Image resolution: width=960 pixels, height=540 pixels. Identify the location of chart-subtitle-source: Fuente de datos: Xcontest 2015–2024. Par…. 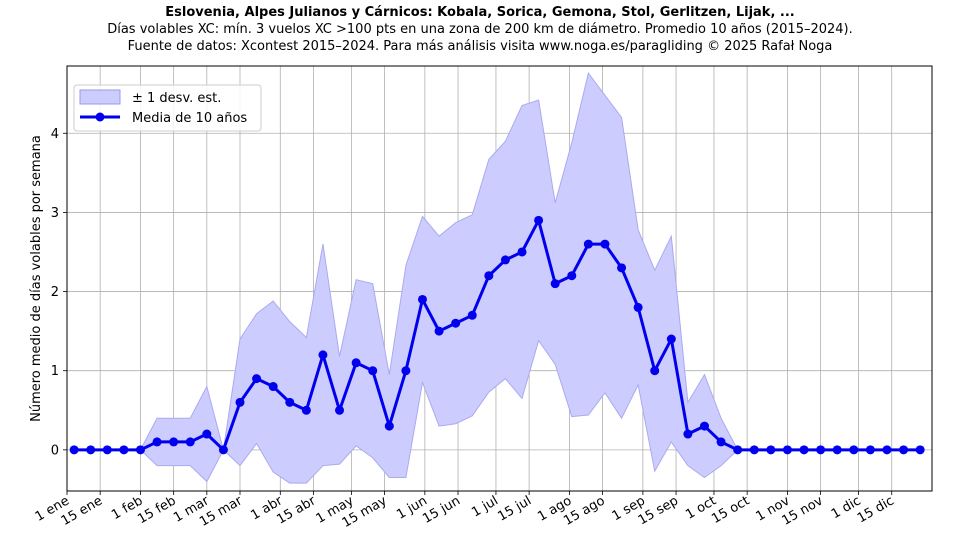
(480, 46).